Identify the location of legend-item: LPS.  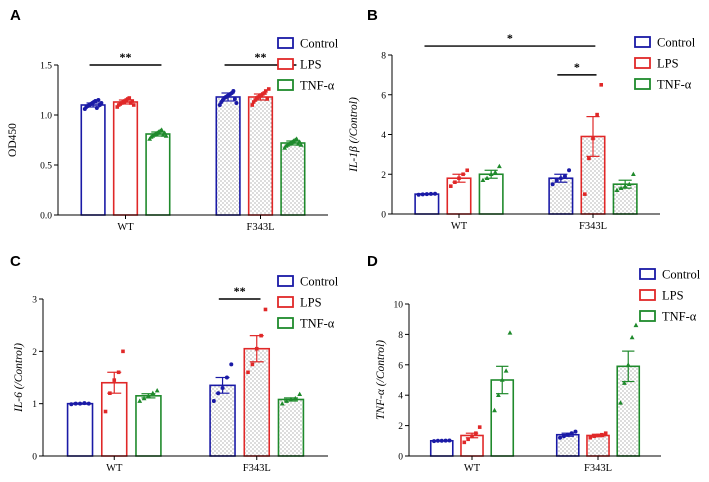
(661, 296).